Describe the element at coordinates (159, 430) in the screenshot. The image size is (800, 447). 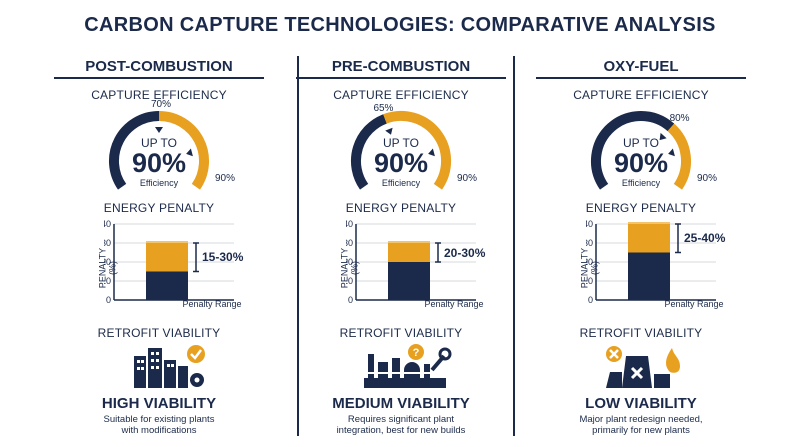
I see `viability-description-line: with modifications` at that location.